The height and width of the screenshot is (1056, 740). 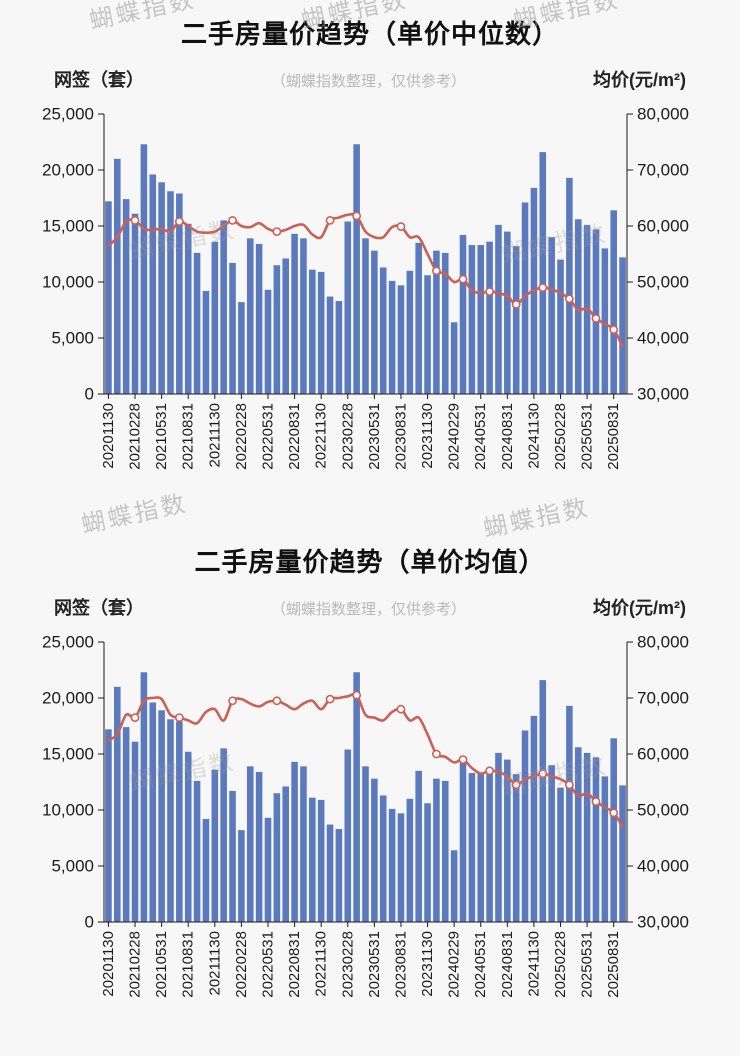 What do you see at coordinates (99, 608) in the screenshot?
I see `left-axis-title: 网签（套）` at bounding box center [99, 608].